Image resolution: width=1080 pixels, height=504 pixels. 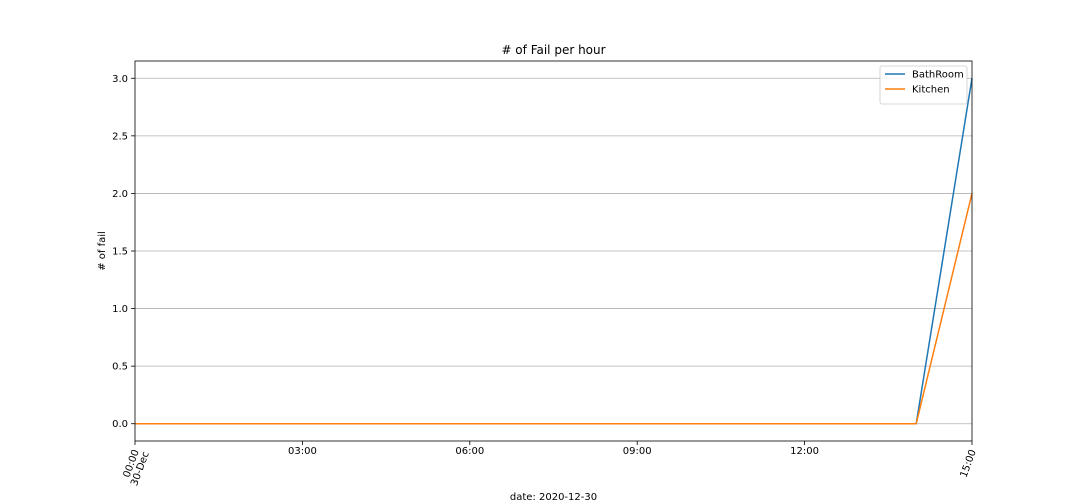 I want to click on y-tick-label: 3.0, so click(x=120, y=79).